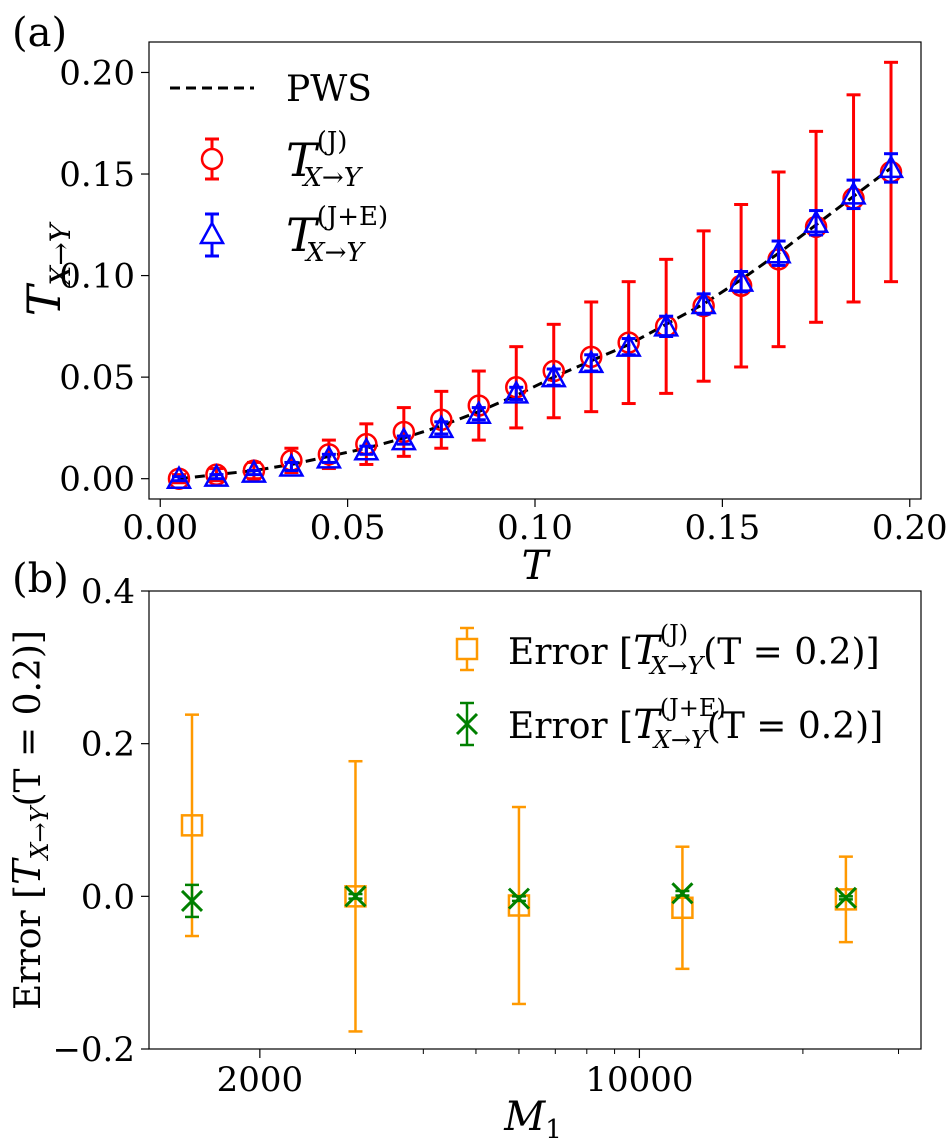 The width and height of the screenshot is (950, 1148). Describe the element at coordinates (639, 1080) in the screenshot. I see `x-tick-label: 10000` at that location.